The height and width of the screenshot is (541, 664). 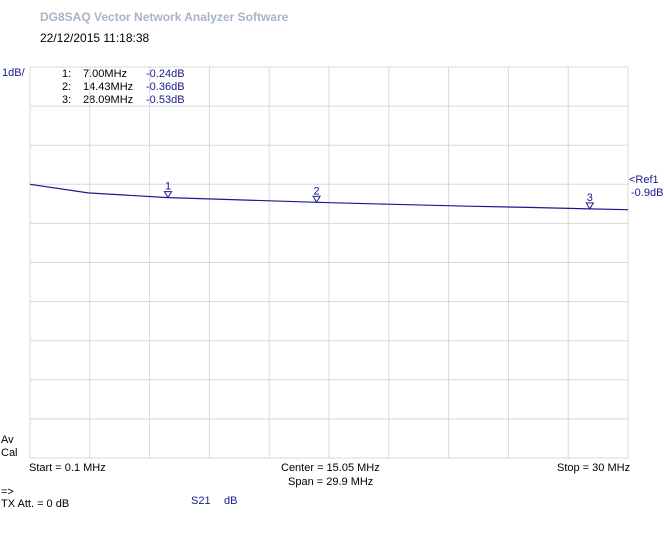 What do you see at coordinates (13, 73) in the screenshot?
I see `y-axis-scale-label: 1dB/` at bounding box center [13, 73].